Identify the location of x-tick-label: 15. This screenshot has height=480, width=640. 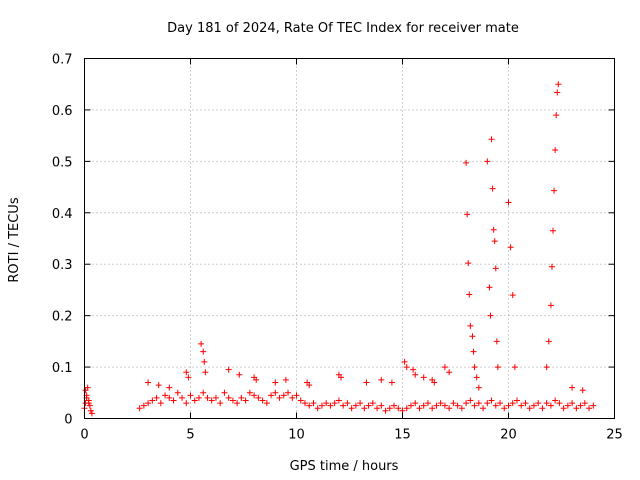
(402, 435).